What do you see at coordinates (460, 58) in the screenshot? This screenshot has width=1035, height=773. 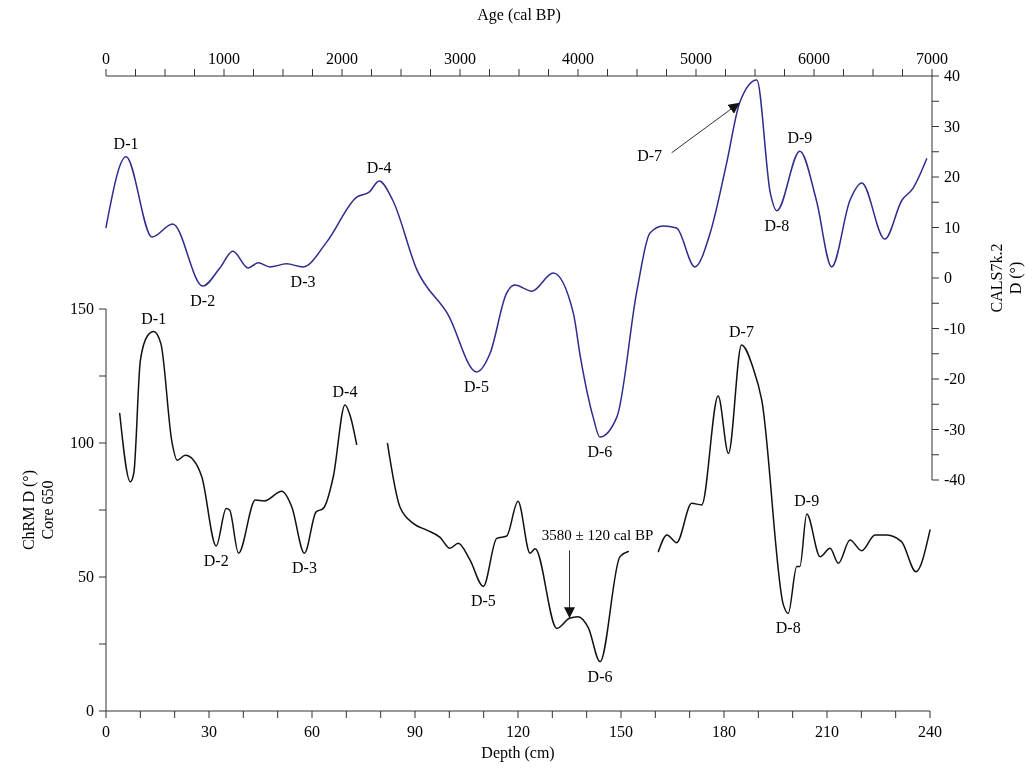 I see `x-tick-label: 3000` at bounding box center [460, 58].